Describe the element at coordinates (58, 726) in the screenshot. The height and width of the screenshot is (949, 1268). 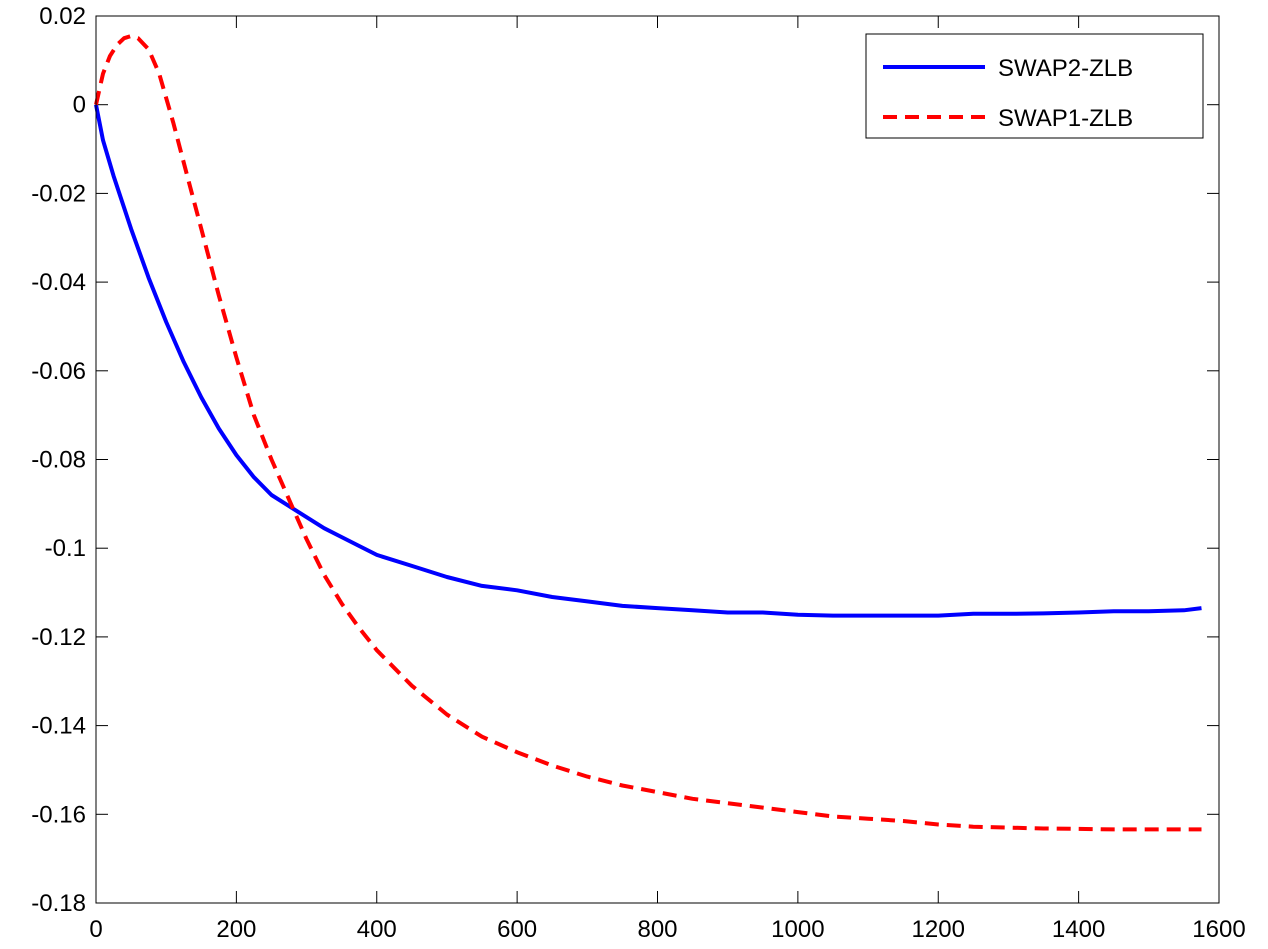
I see `y-tick-label: -0.14` at that location.